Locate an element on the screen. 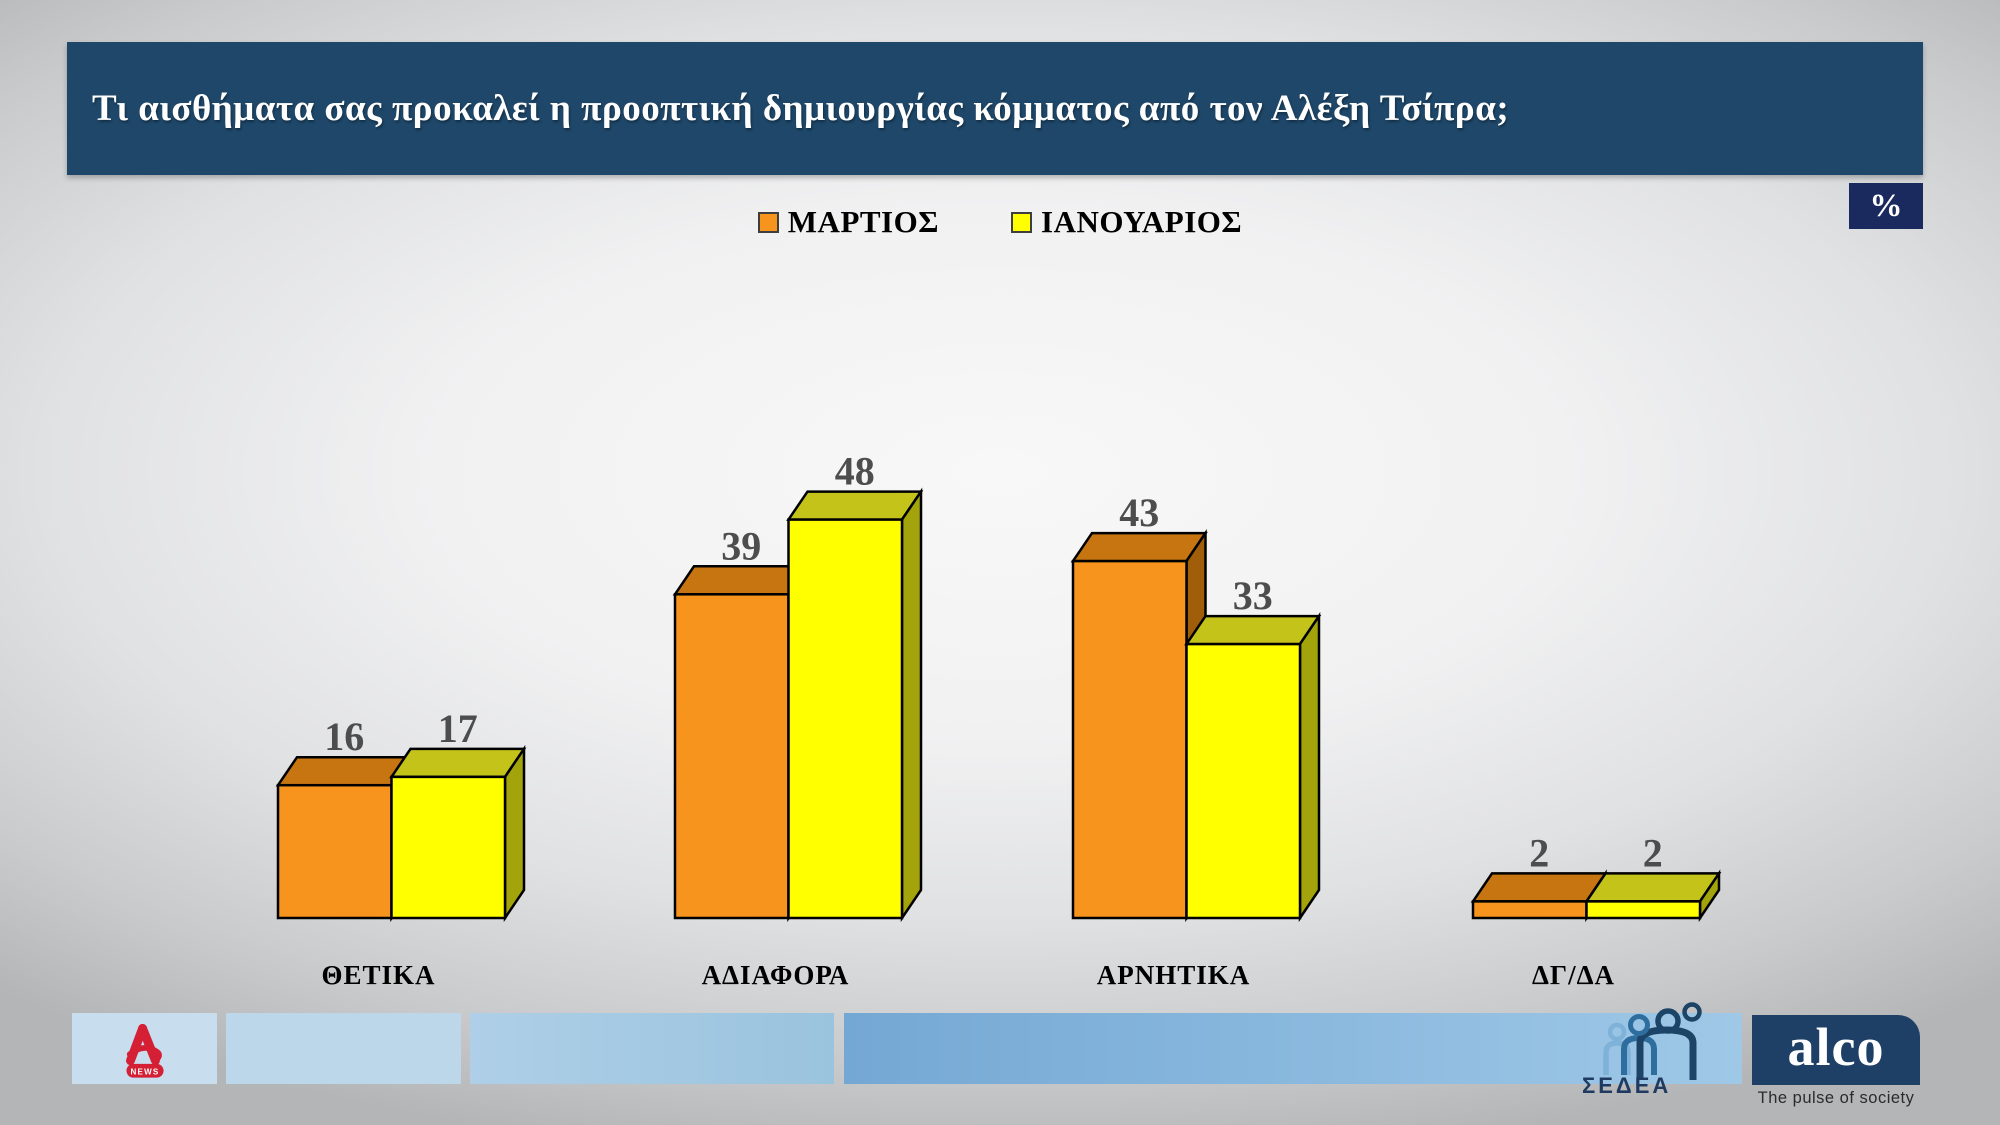 This screenshot has width=2000, height=1125. bar-ΙΑΝΟΥΑΡΙΟΣ-ΑΡΝΗΤΙΚΑ is located at coordinates (1243, 781).